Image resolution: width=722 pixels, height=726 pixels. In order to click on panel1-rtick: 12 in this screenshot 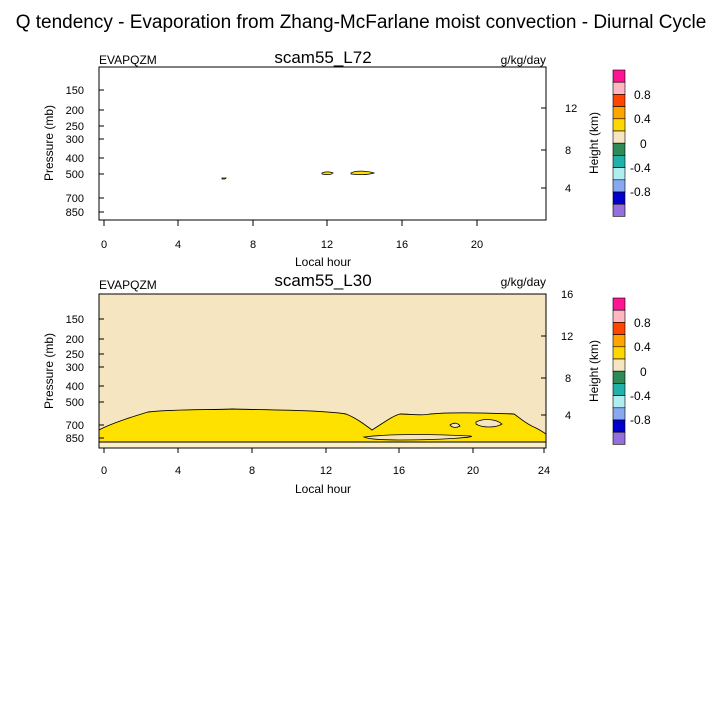, I will do `click(571, 109)`.